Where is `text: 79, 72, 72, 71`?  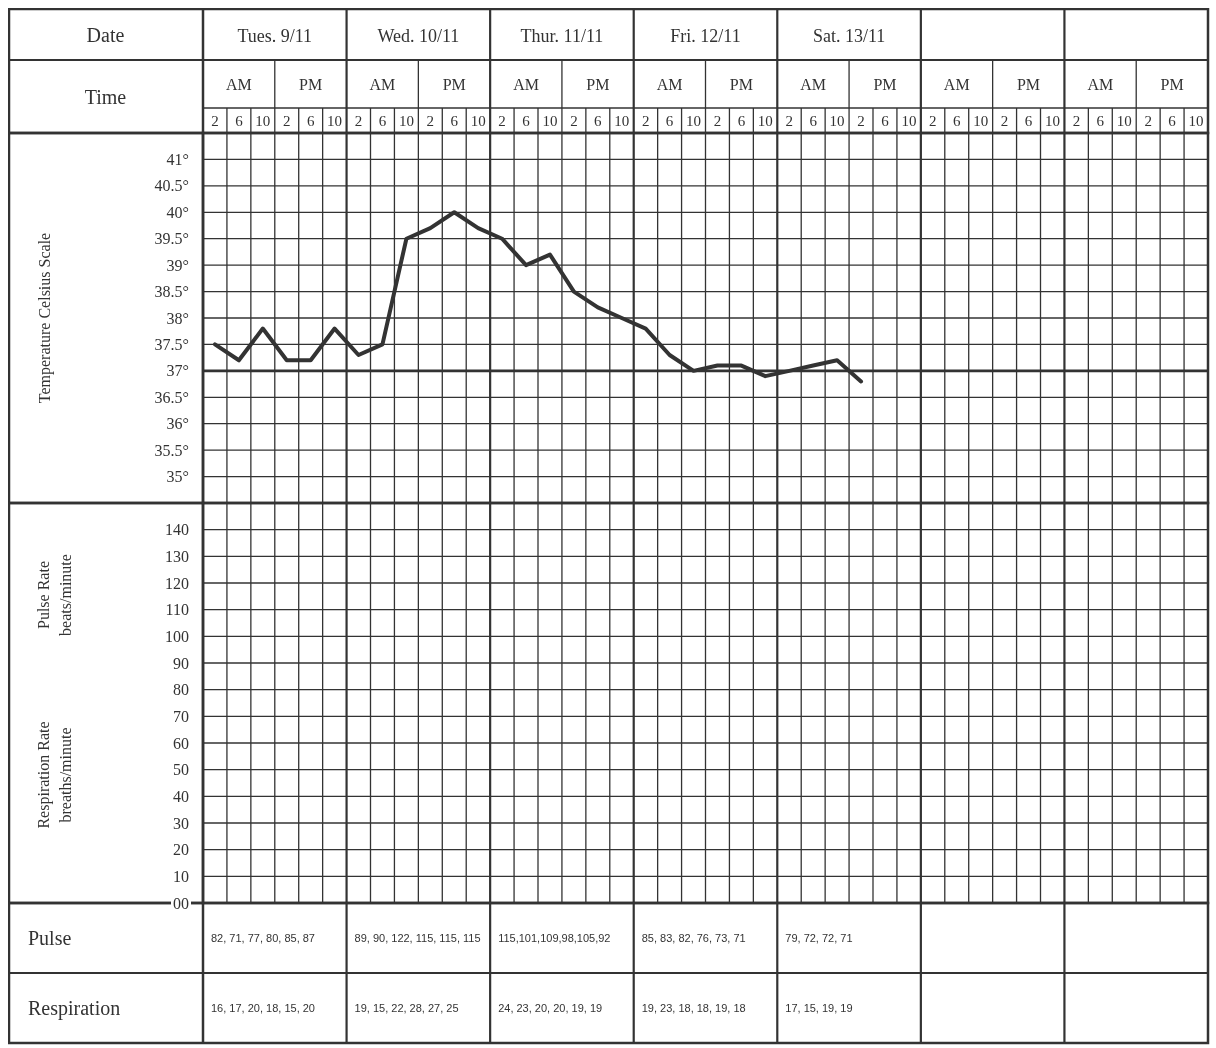
text: 79, 72, 72, 71 is located at coordinates (819, 937).